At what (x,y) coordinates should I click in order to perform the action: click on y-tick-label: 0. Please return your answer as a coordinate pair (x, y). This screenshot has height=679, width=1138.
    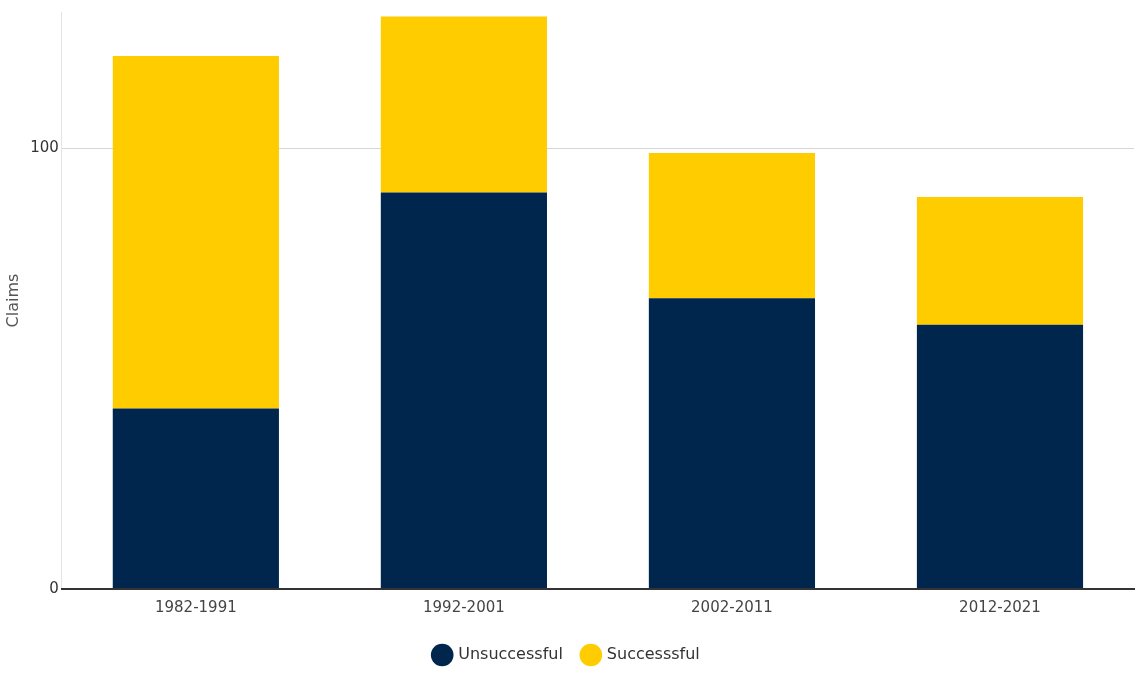
    Looking at the image, I should click on (54, 587).